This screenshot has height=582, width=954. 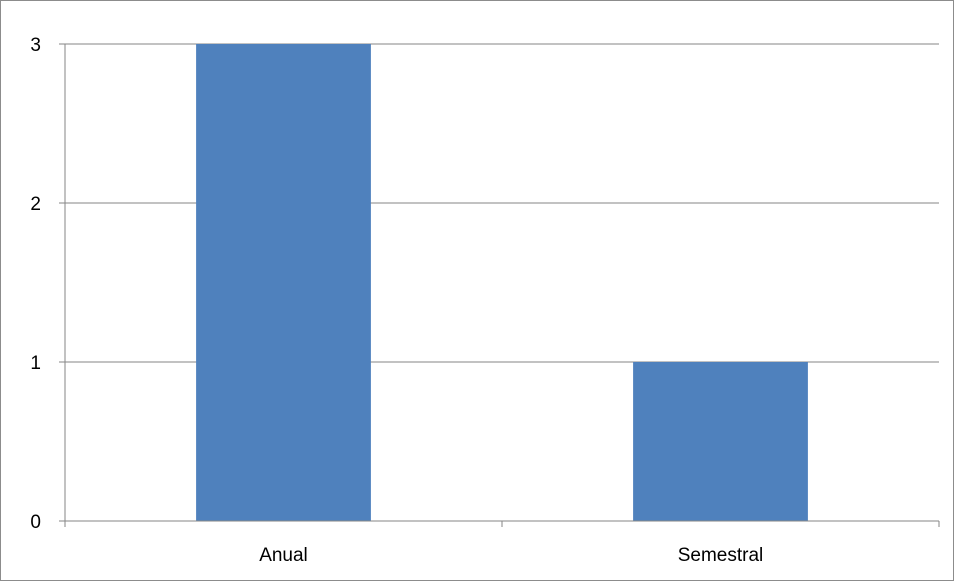 What do you see at coordinates (721, 555) in the screenshot?
I see `x-tick-label: Semestral` at bounding box center [721, 555].